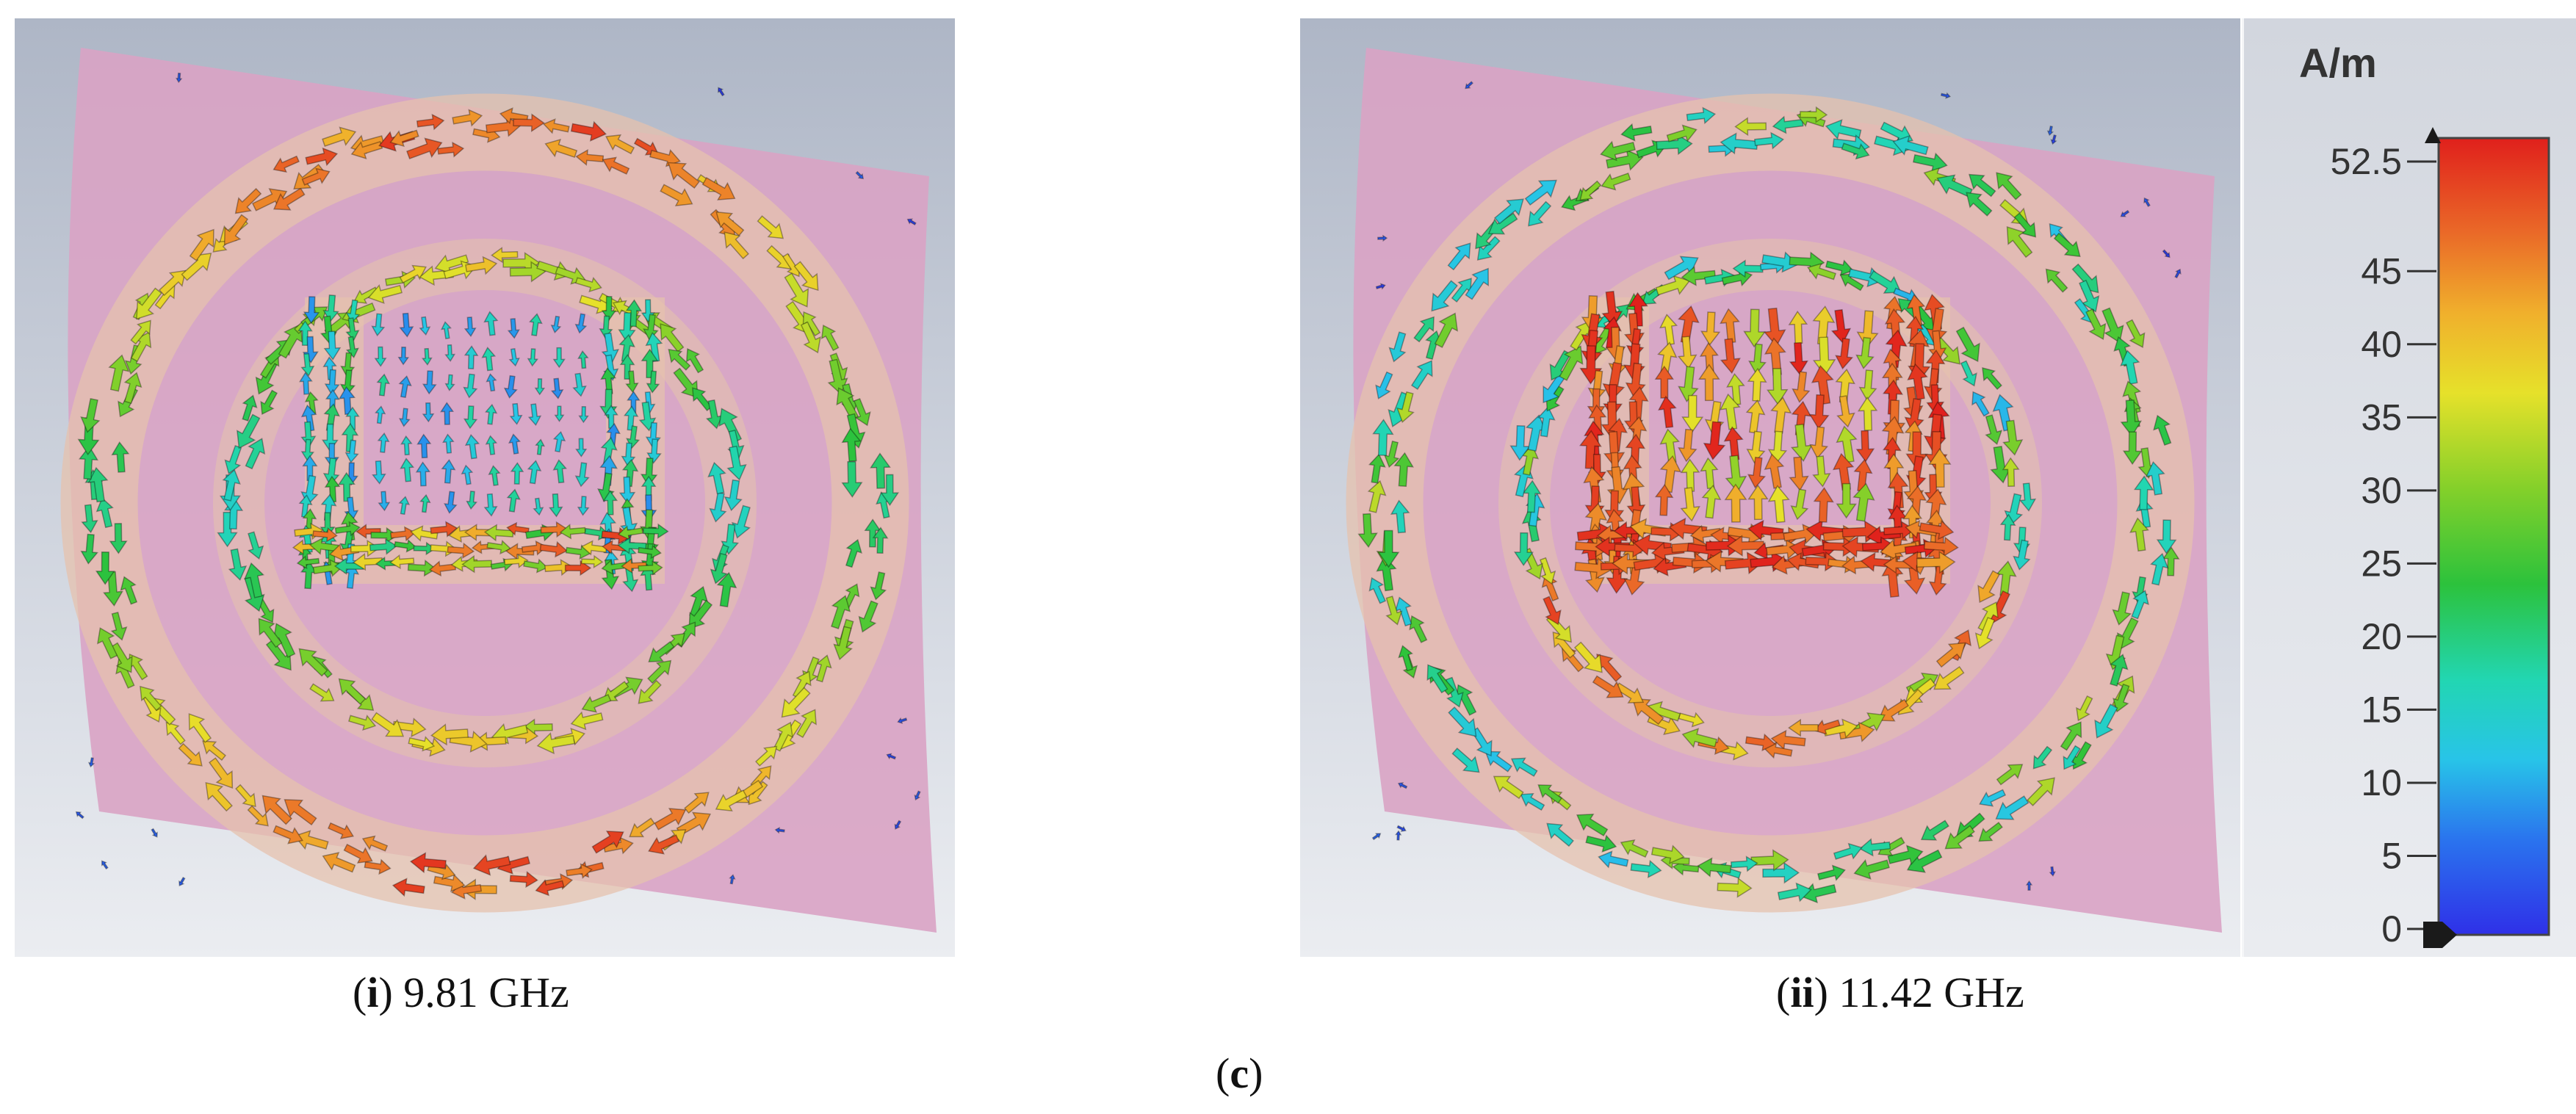  Describe the element at coordinates (1239, 1073) in the screenshot. I see `figure-label: (c)` at that location.